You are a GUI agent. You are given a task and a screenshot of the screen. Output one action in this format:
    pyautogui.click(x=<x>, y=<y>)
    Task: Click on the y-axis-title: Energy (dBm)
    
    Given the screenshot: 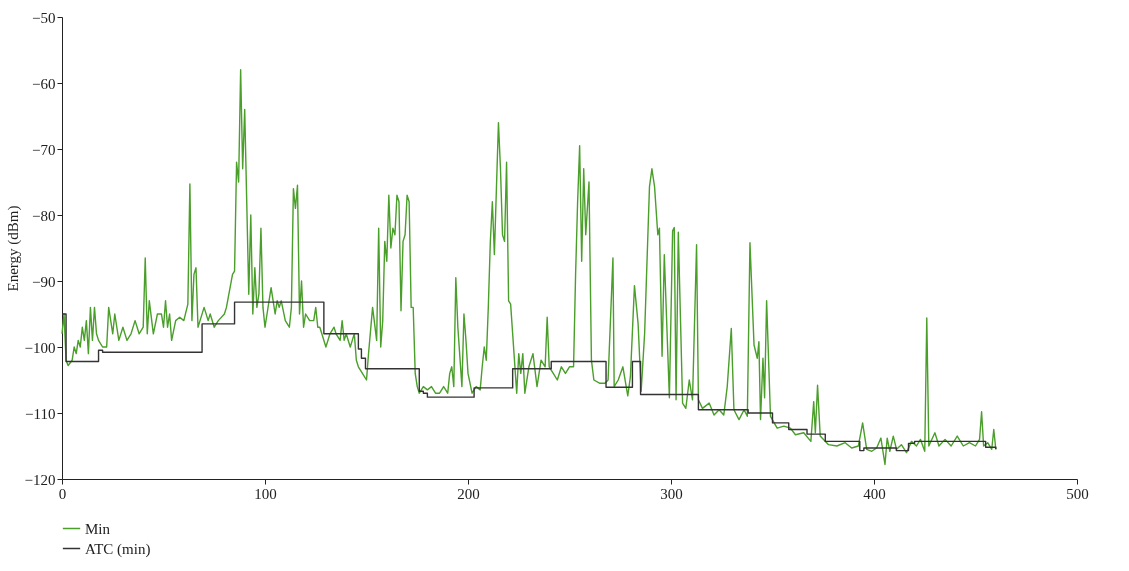 What is the action you would take?
    pyautogui.click(x=13, y=248)
    